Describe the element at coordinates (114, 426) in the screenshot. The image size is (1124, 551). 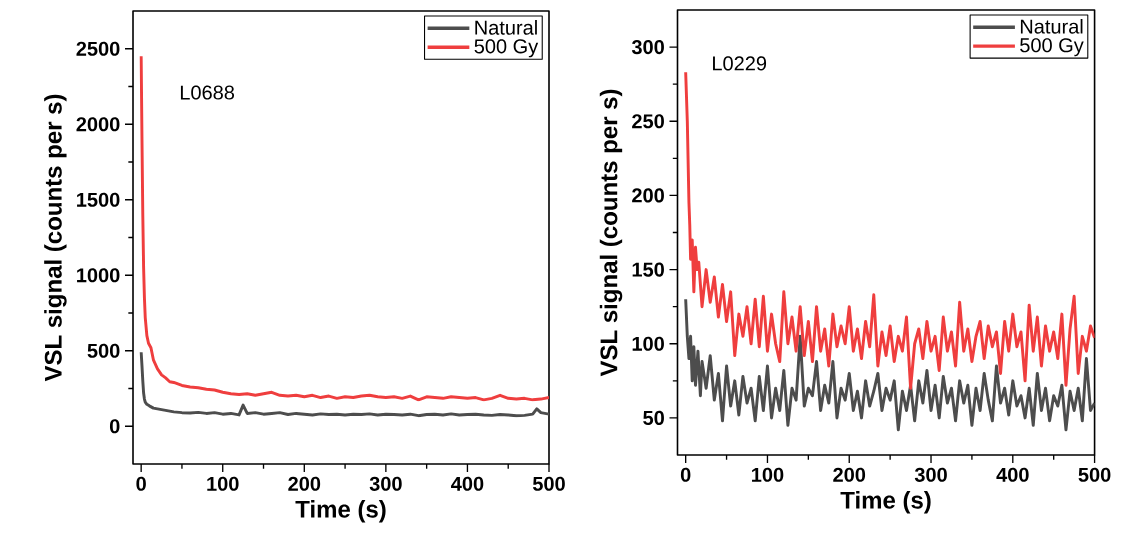
I see `y-tick-label: 0` at that location.